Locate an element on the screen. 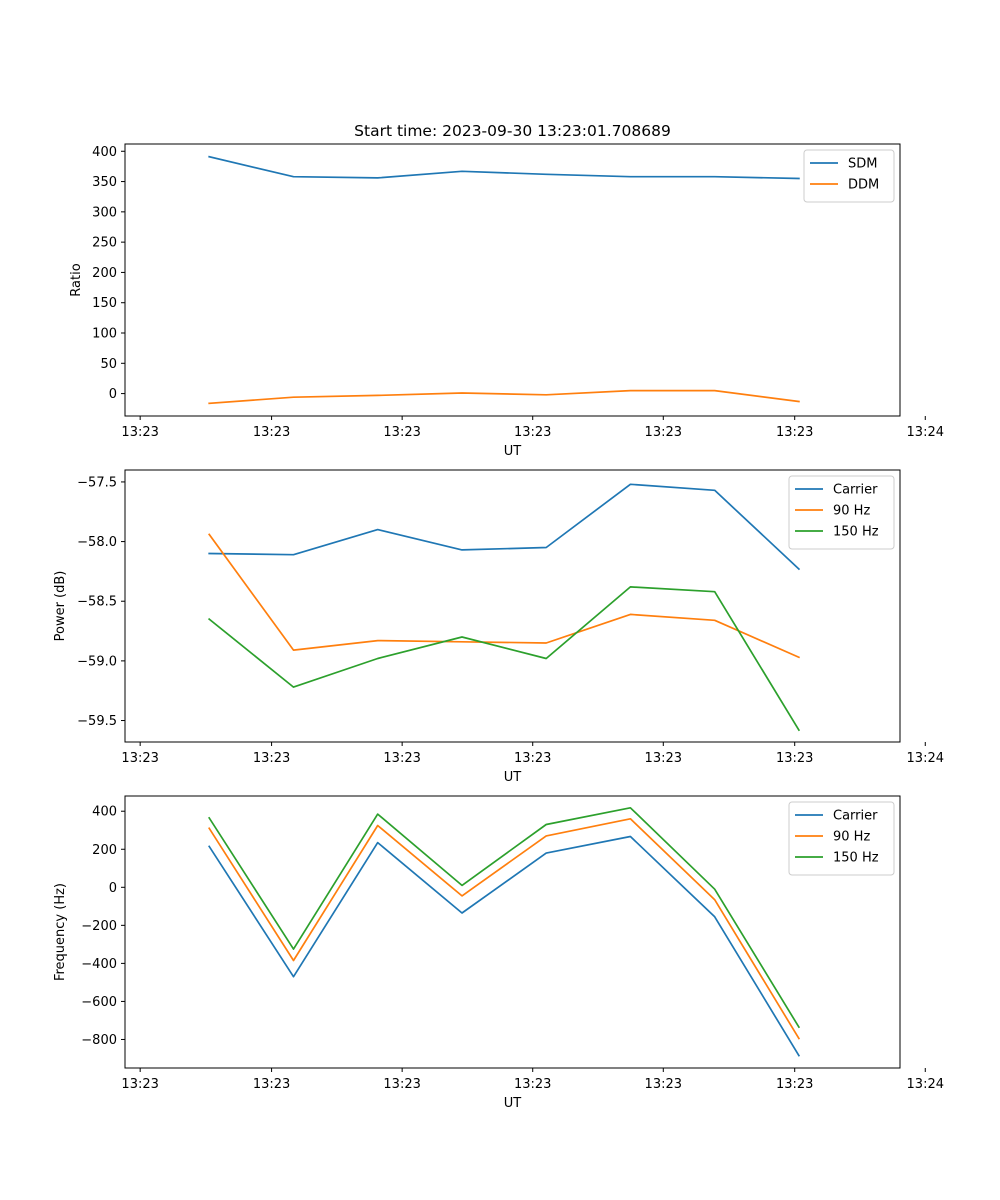 This screenshot has width=1000, height=1200. chart-title: Start time: 2023-09-30 13:23:01.708689 is located at coordinates (512, 131).